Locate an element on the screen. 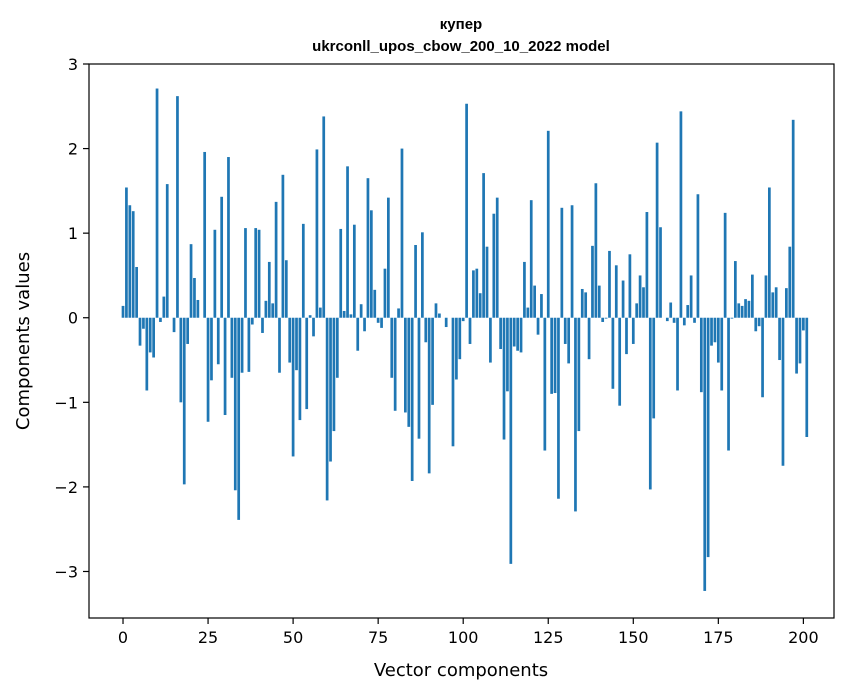  chart-title-line1: купер is located at coordinates (461, 24).